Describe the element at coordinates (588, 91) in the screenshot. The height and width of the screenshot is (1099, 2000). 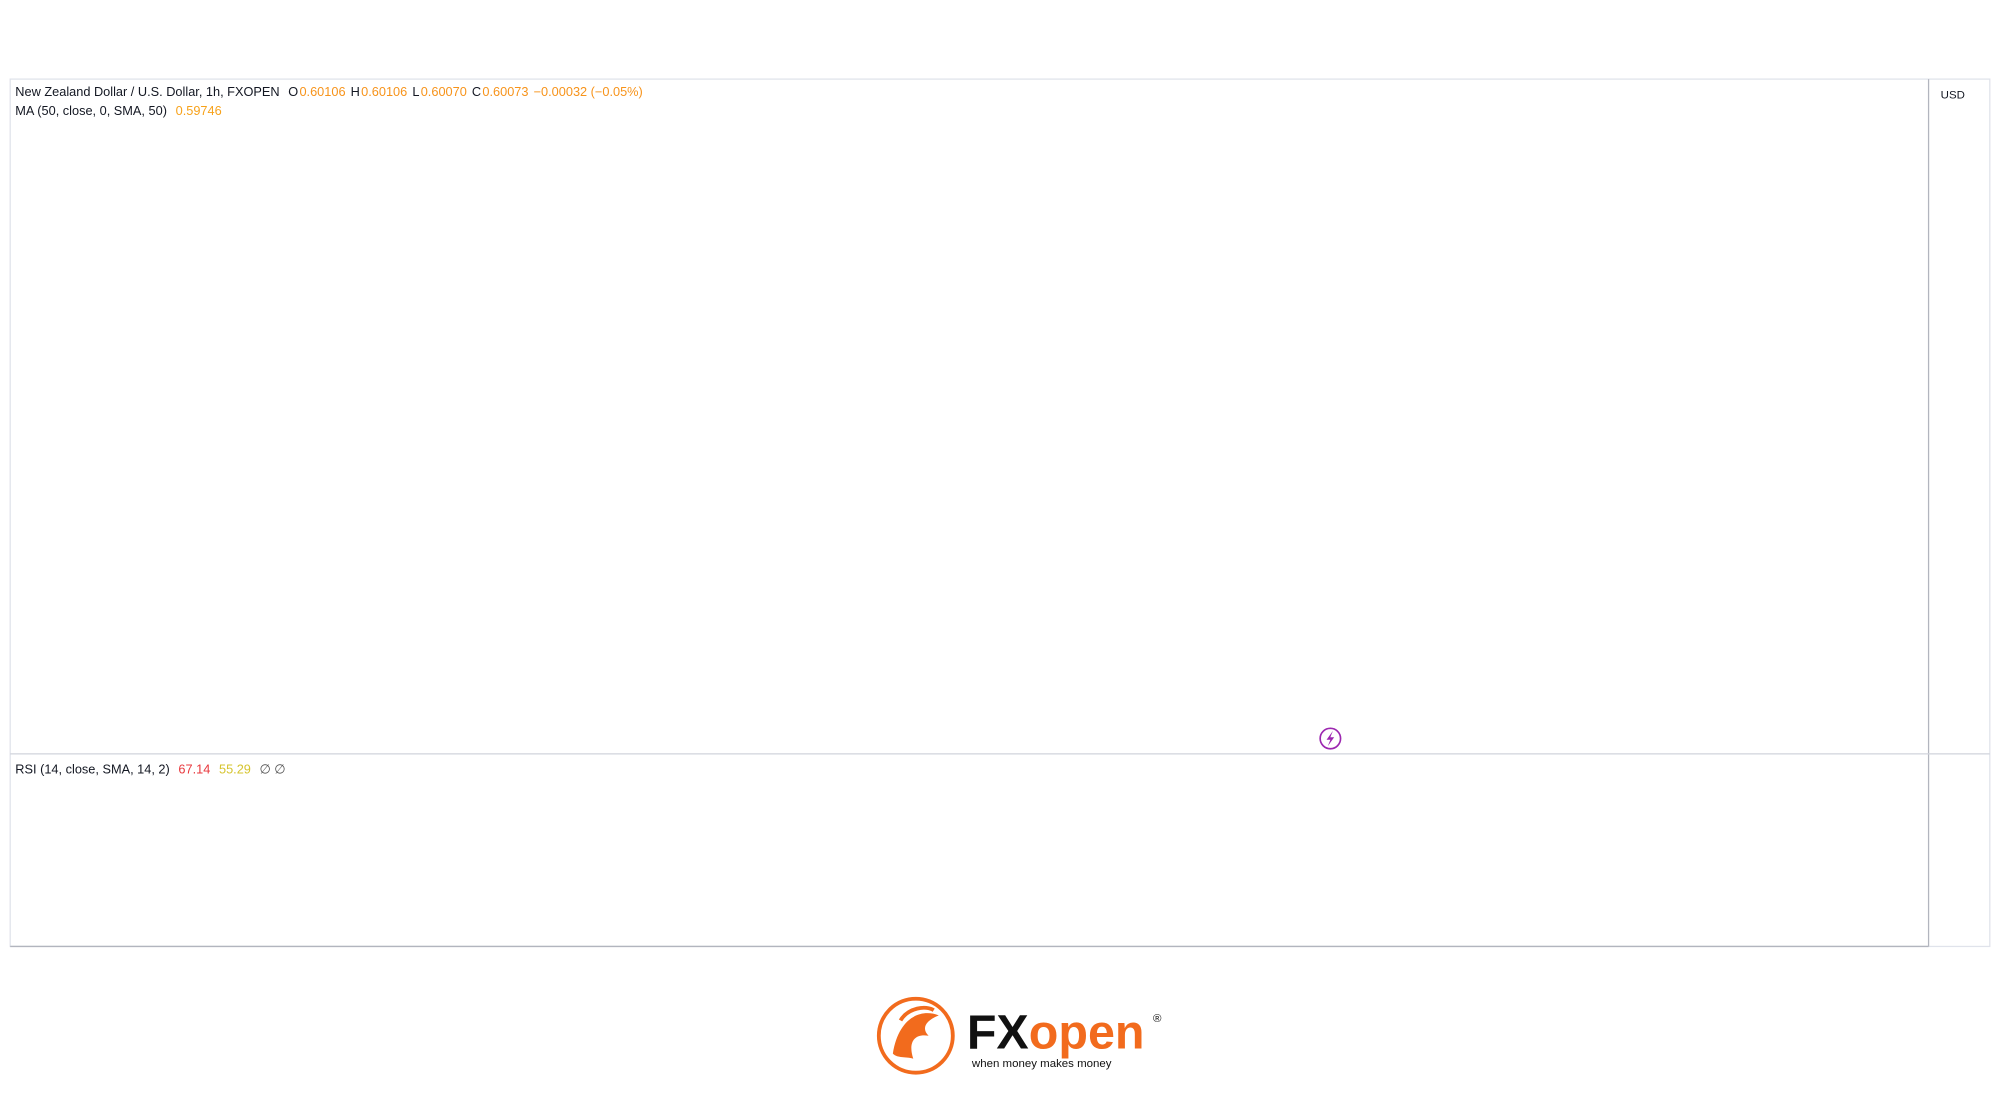
I see `ohlc-item: −0.00032 (−0.05%)` at that location.